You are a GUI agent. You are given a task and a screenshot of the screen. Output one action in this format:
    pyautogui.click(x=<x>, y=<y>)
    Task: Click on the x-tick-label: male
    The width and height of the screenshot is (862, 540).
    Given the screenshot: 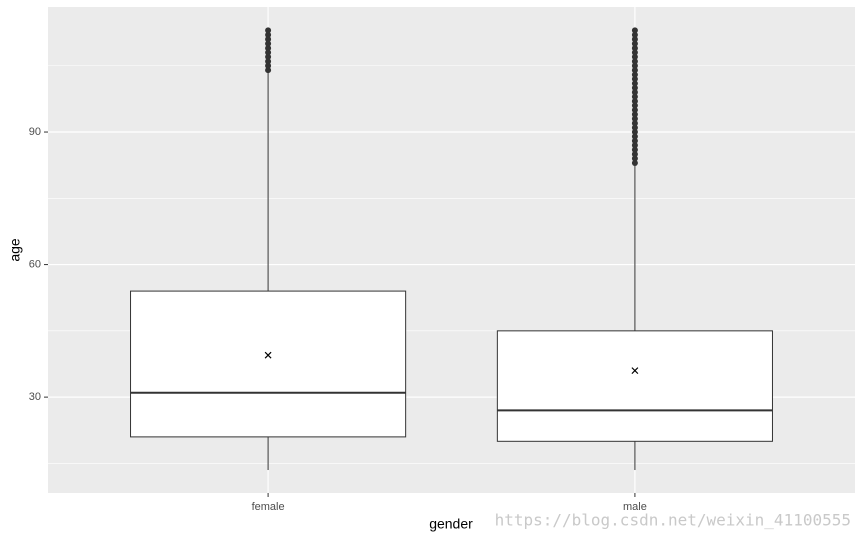 What is the action you would take?
    pyautogui.click(x=635, y=507)
    